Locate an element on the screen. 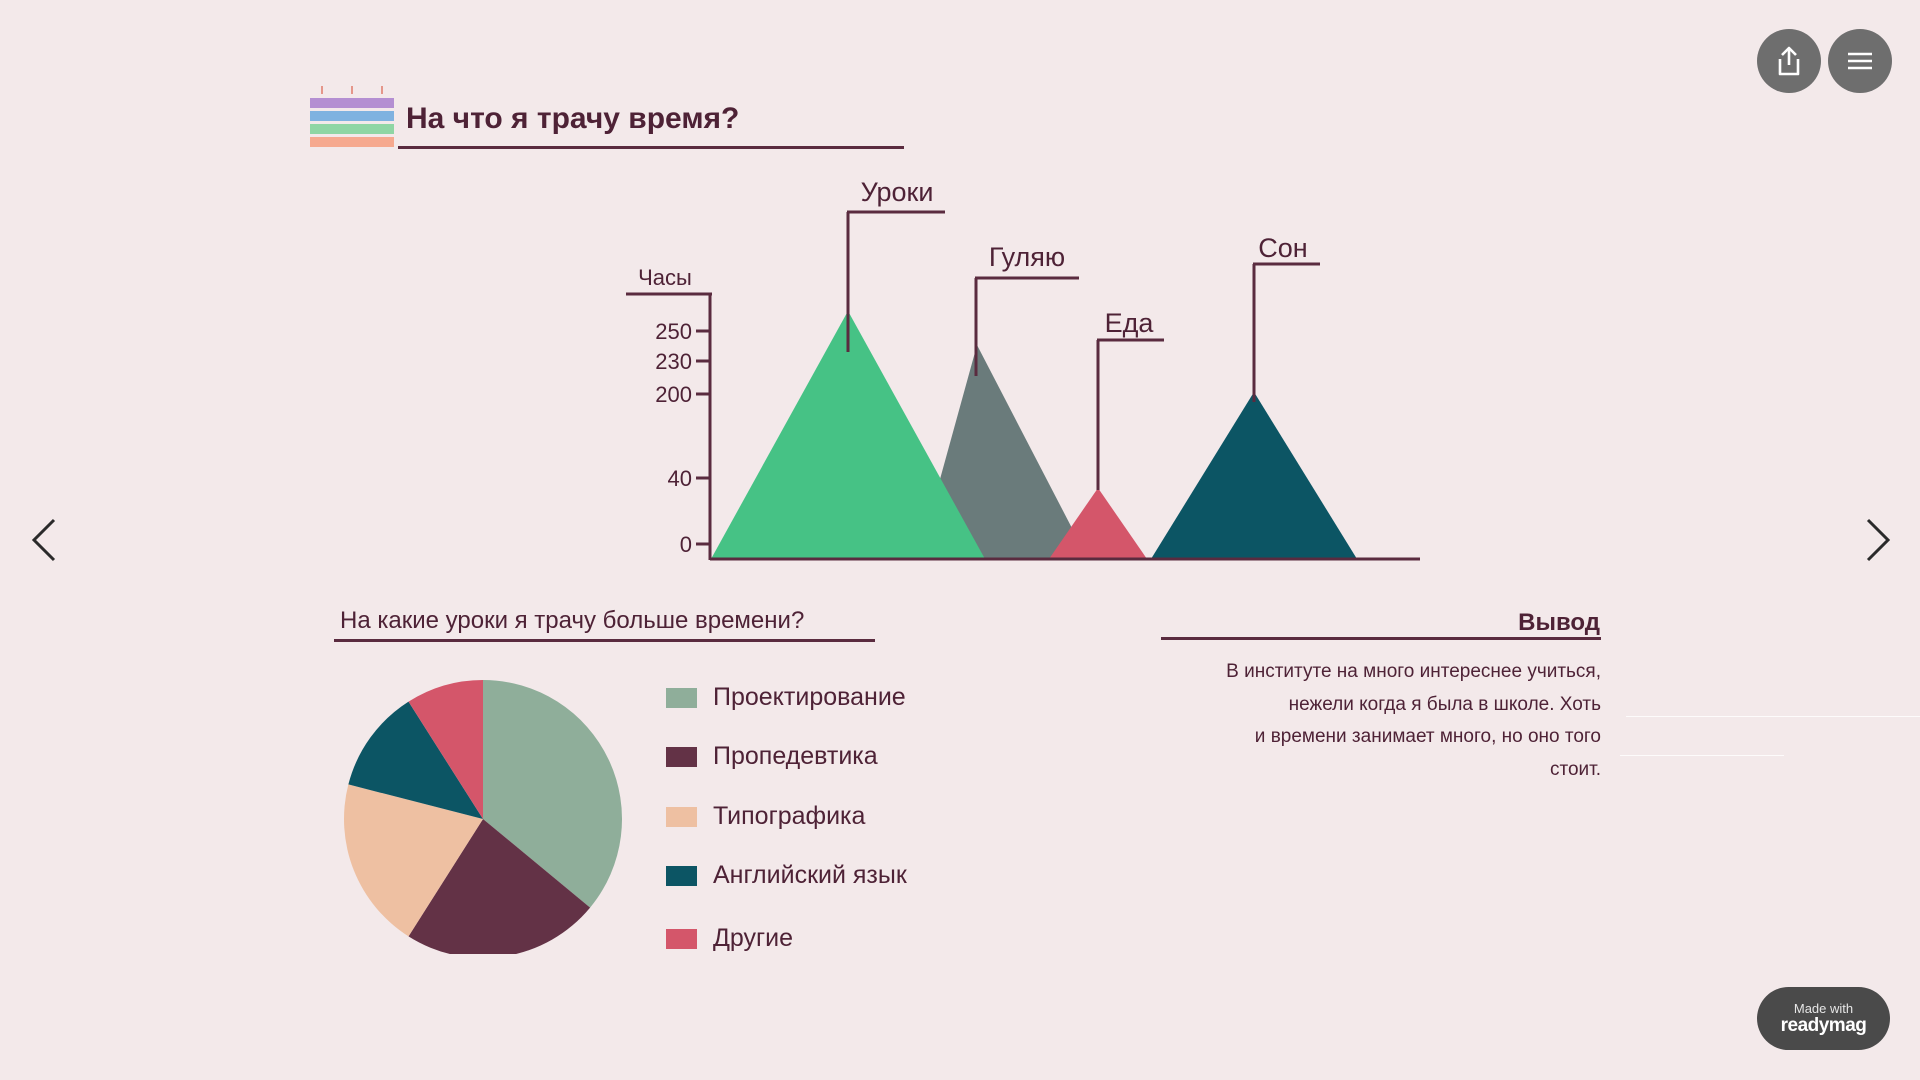  menu-icon is located at coordinates (1860, 61).